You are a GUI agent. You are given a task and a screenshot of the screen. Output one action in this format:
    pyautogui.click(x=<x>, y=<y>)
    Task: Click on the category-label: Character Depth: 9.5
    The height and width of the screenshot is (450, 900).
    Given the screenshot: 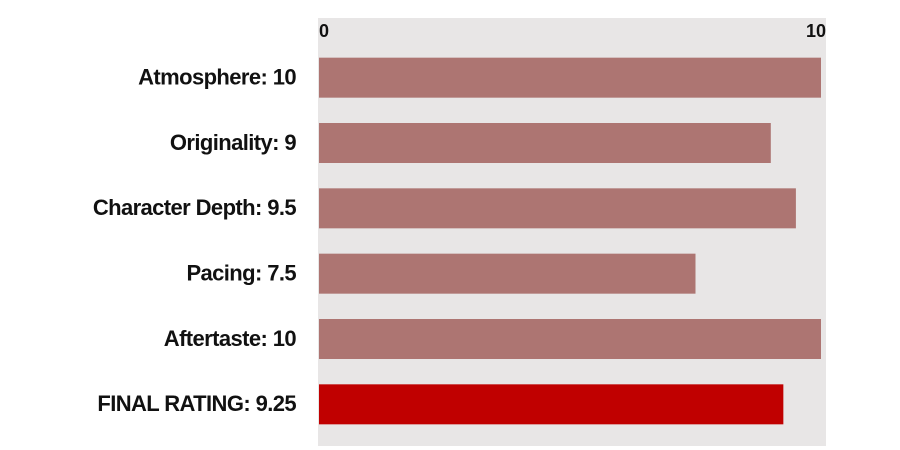 What is the action you would take?
    pyautogui.click(x=195, y=207)
    